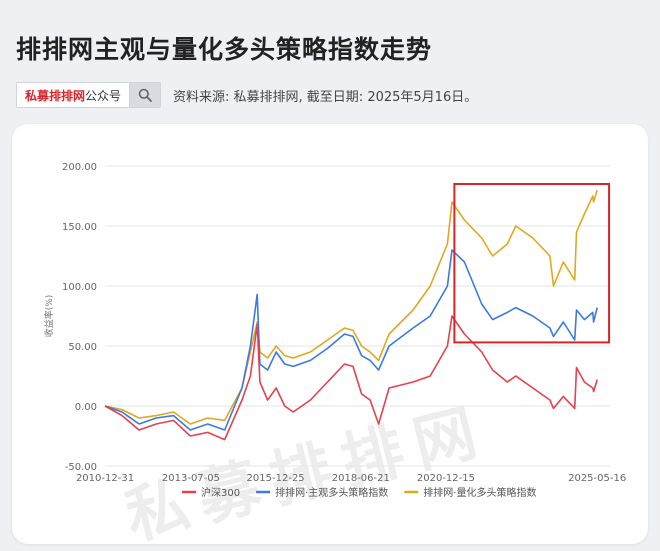  Describe the element at coordinates (79, 287) in the screenshot. I see `y-tick-label: 100.00` at that location.